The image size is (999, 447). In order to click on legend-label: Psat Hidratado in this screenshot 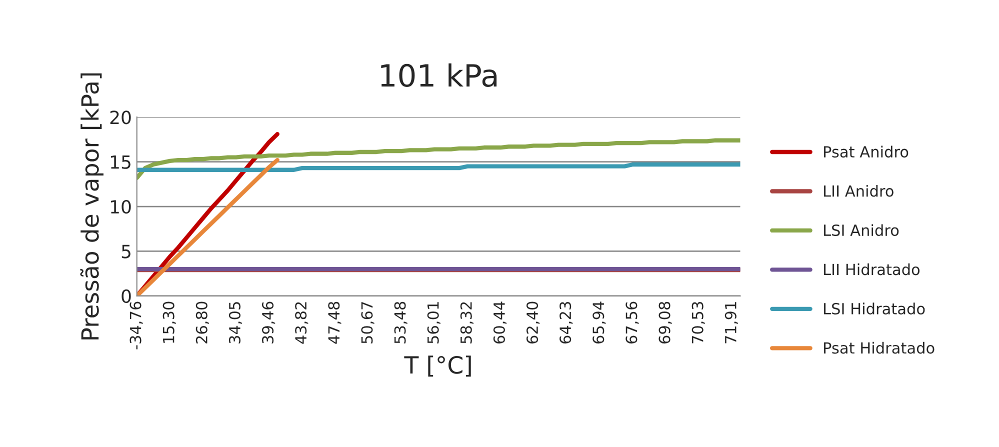, I will do `click(879, 348)`.